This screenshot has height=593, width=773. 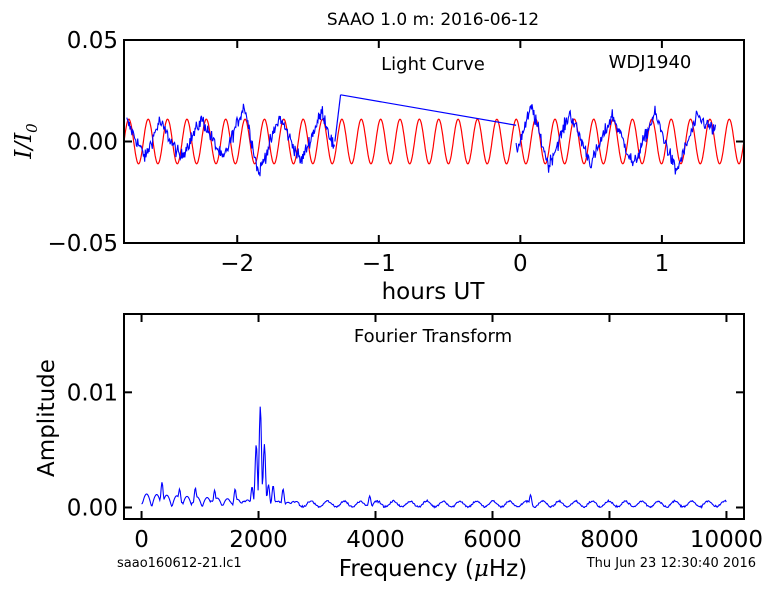 I want to click on x-tick-label: 6000, so click(x=492, y=540).